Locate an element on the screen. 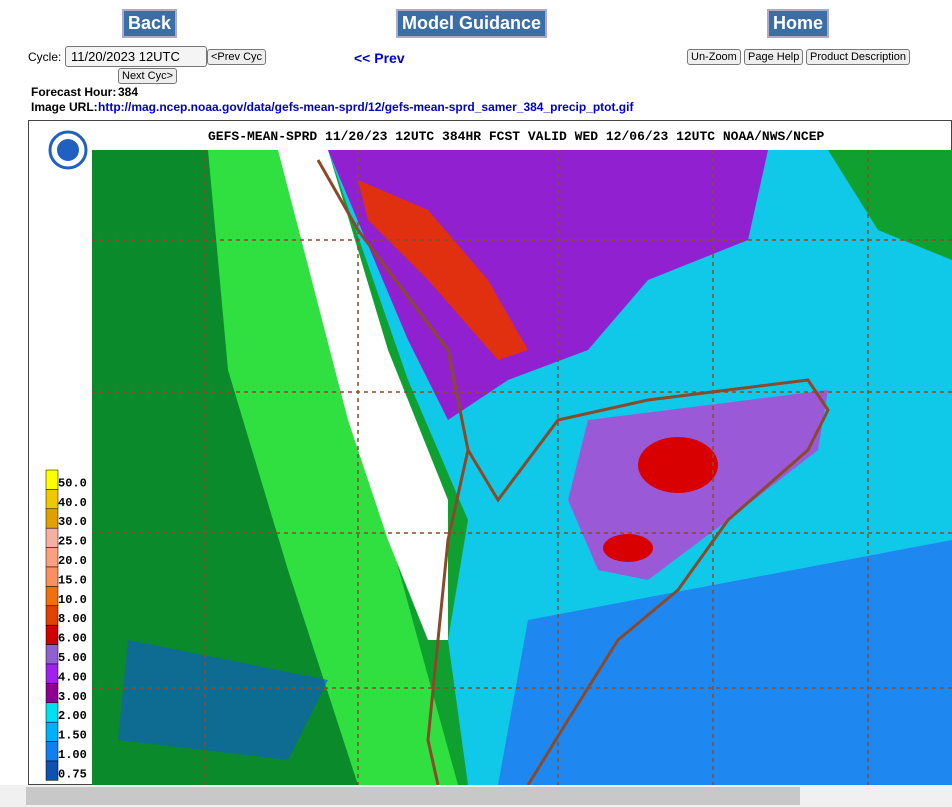  legend-label: 10.0 is located at coordinates (72, 600).